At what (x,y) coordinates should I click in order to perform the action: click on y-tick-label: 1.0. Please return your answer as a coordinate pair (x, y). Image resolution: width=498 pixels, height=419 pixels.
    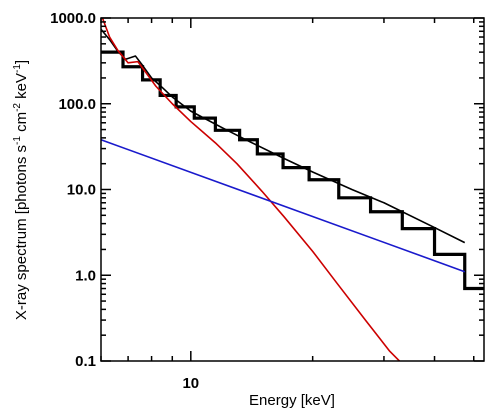
    Looking at the image, I should click on (85, 275).